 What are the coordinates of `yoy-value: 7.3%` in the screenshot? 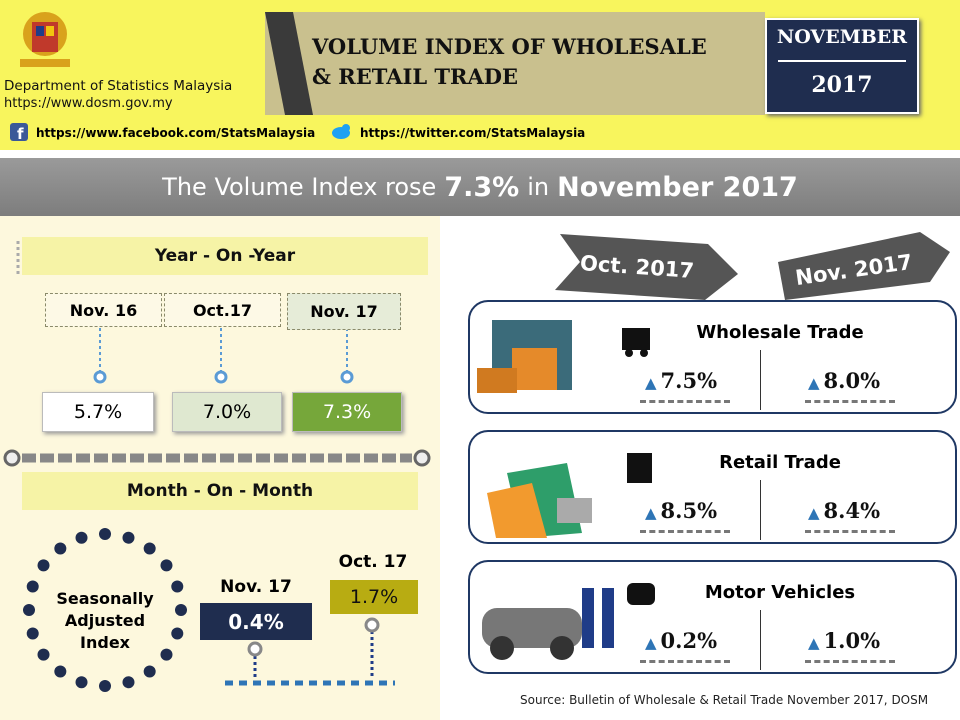 It's located at (347, 412).